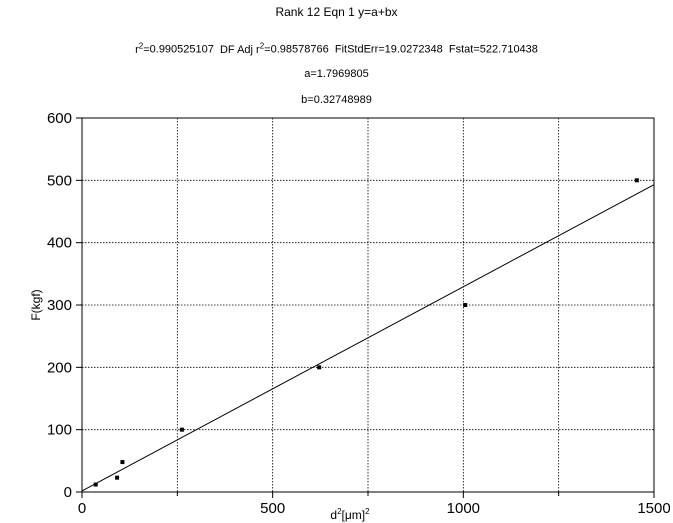  I want to click on y-tick-label: 400, so click(59, 243).